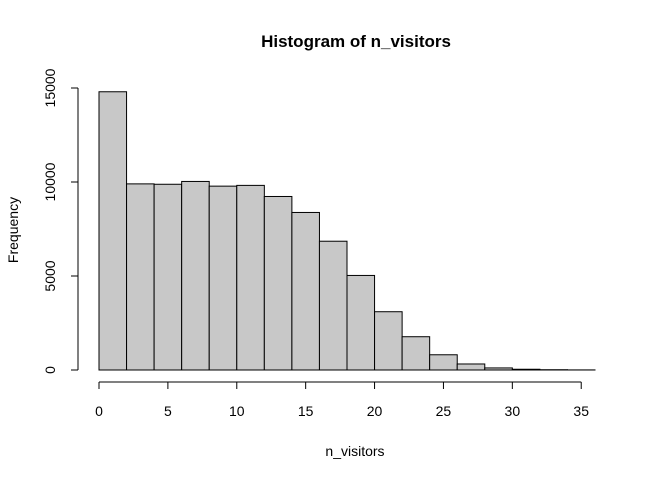 The image size is (672, 480). Describe the element at coordinates (50, 370) in the screenshot. I see `y-tick-label: 0` at that location.